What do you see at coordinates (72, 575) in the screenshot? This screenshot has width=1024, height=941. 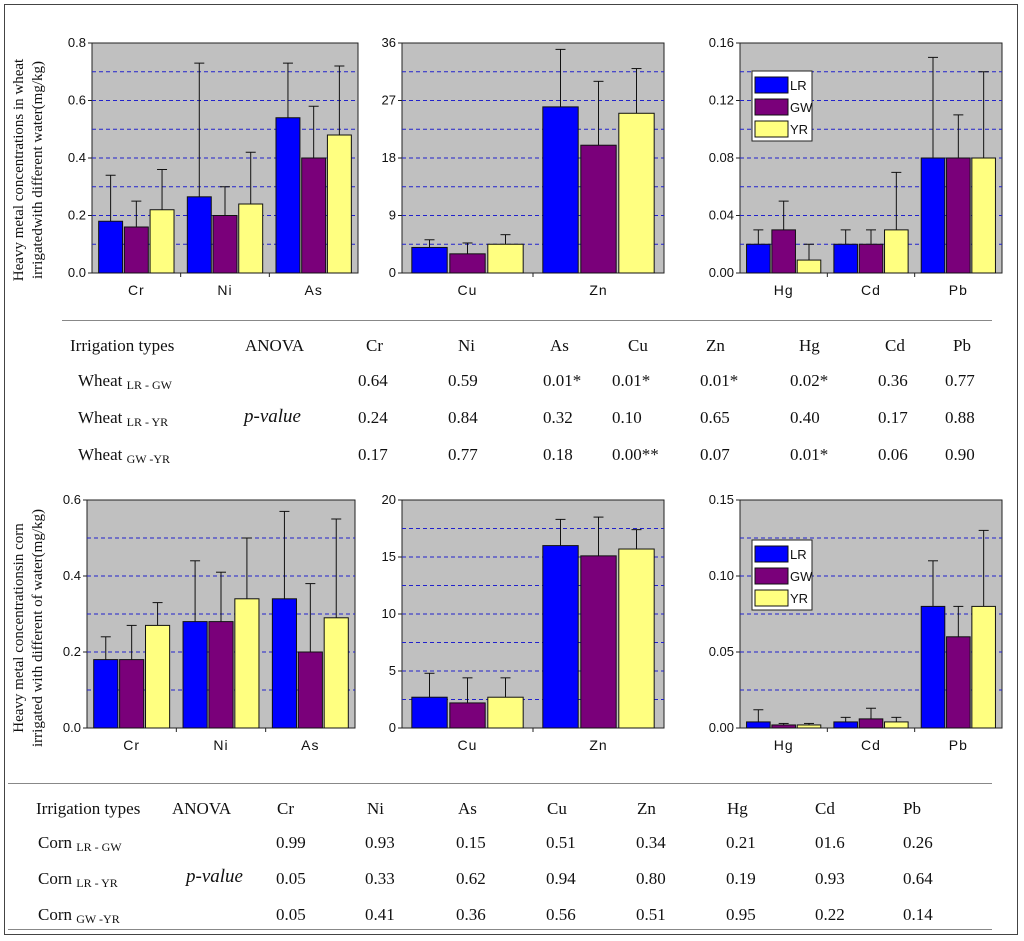 I see `y-tick-label: 0.4` at bounding box center [72, 575].